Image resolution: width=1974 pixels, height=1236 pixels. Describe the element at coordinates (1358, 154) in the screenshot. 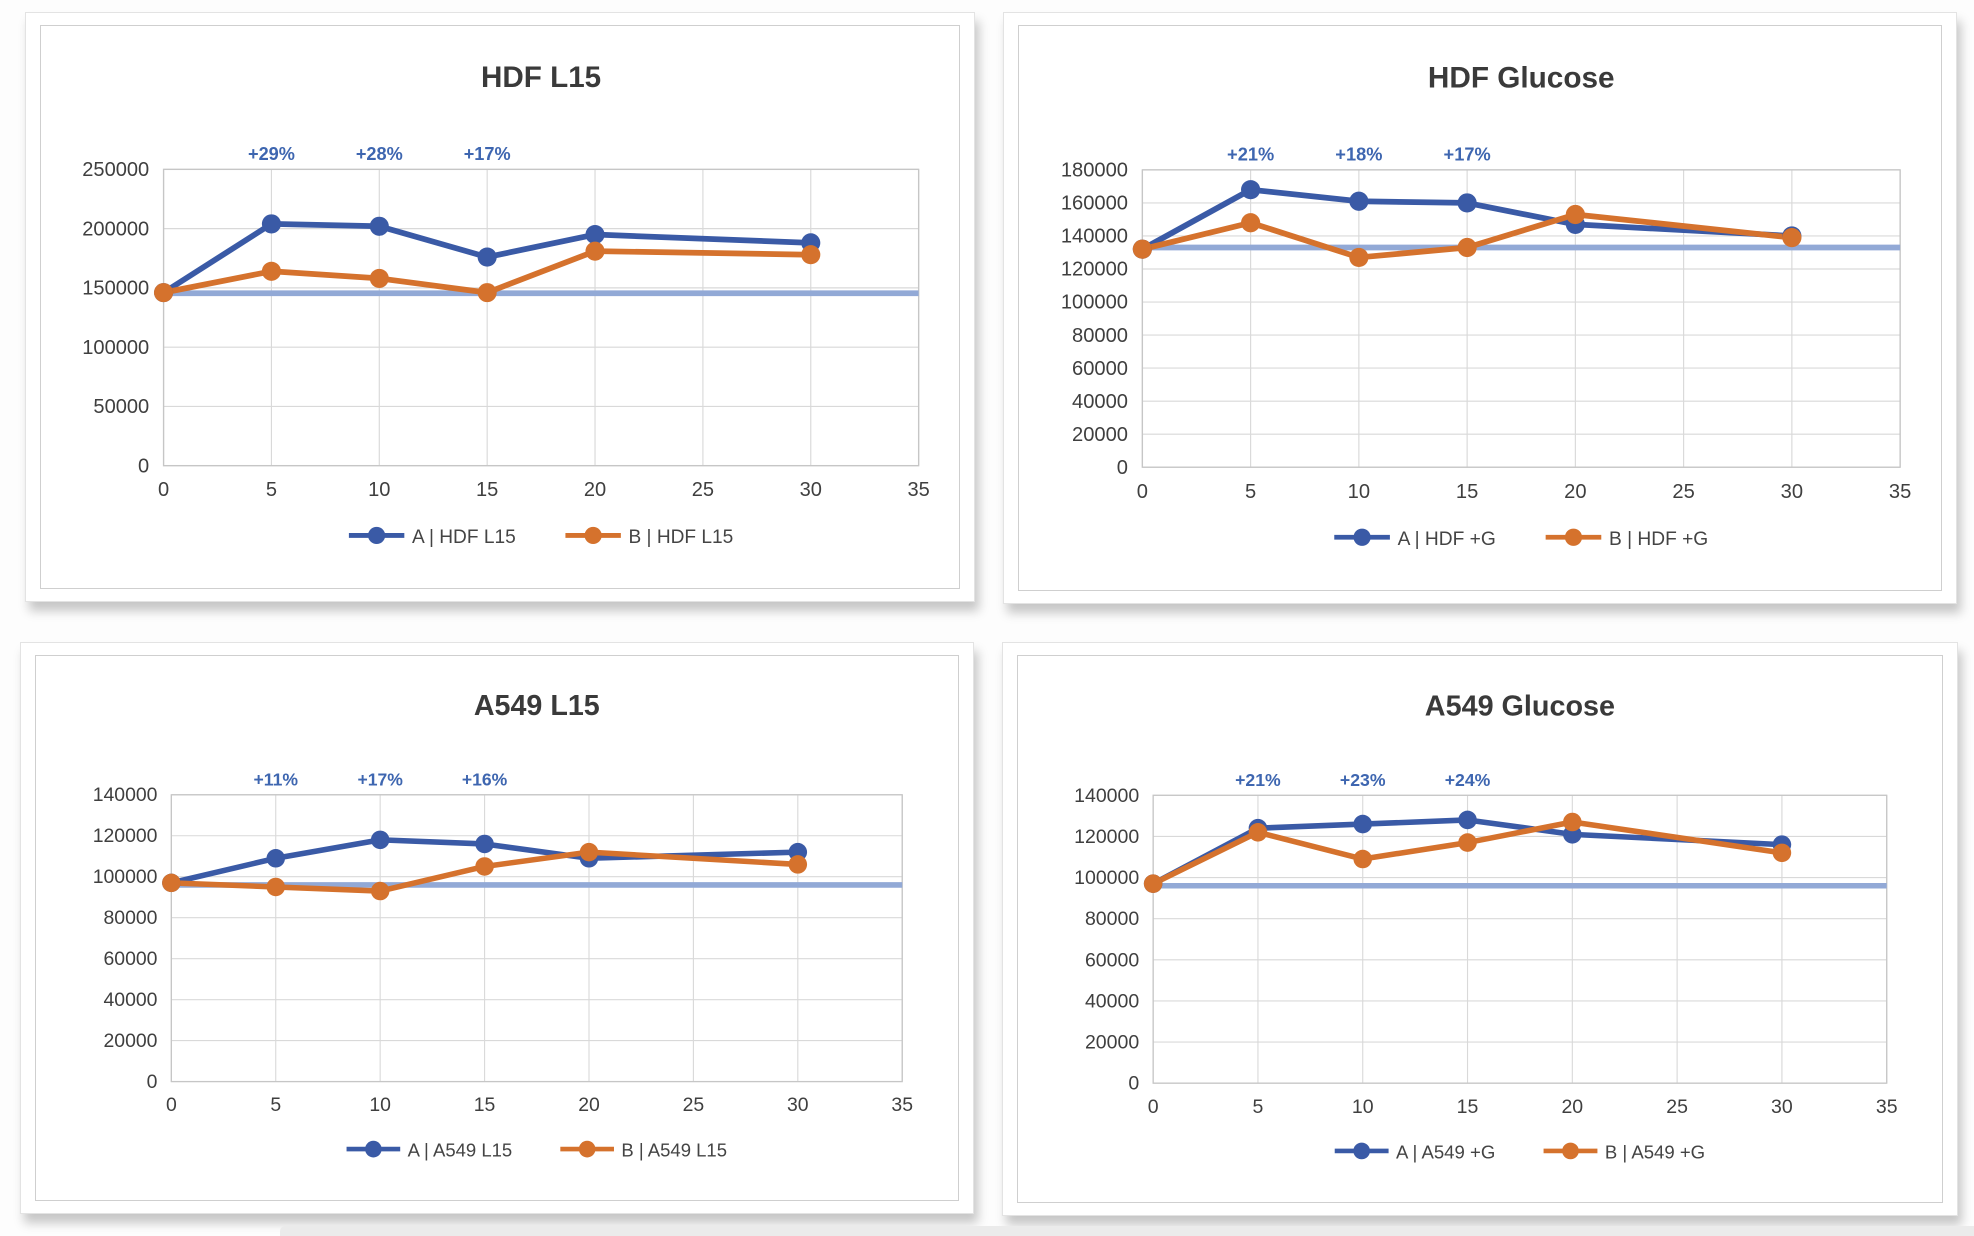

I see `annotation-label: +18%` at that location.